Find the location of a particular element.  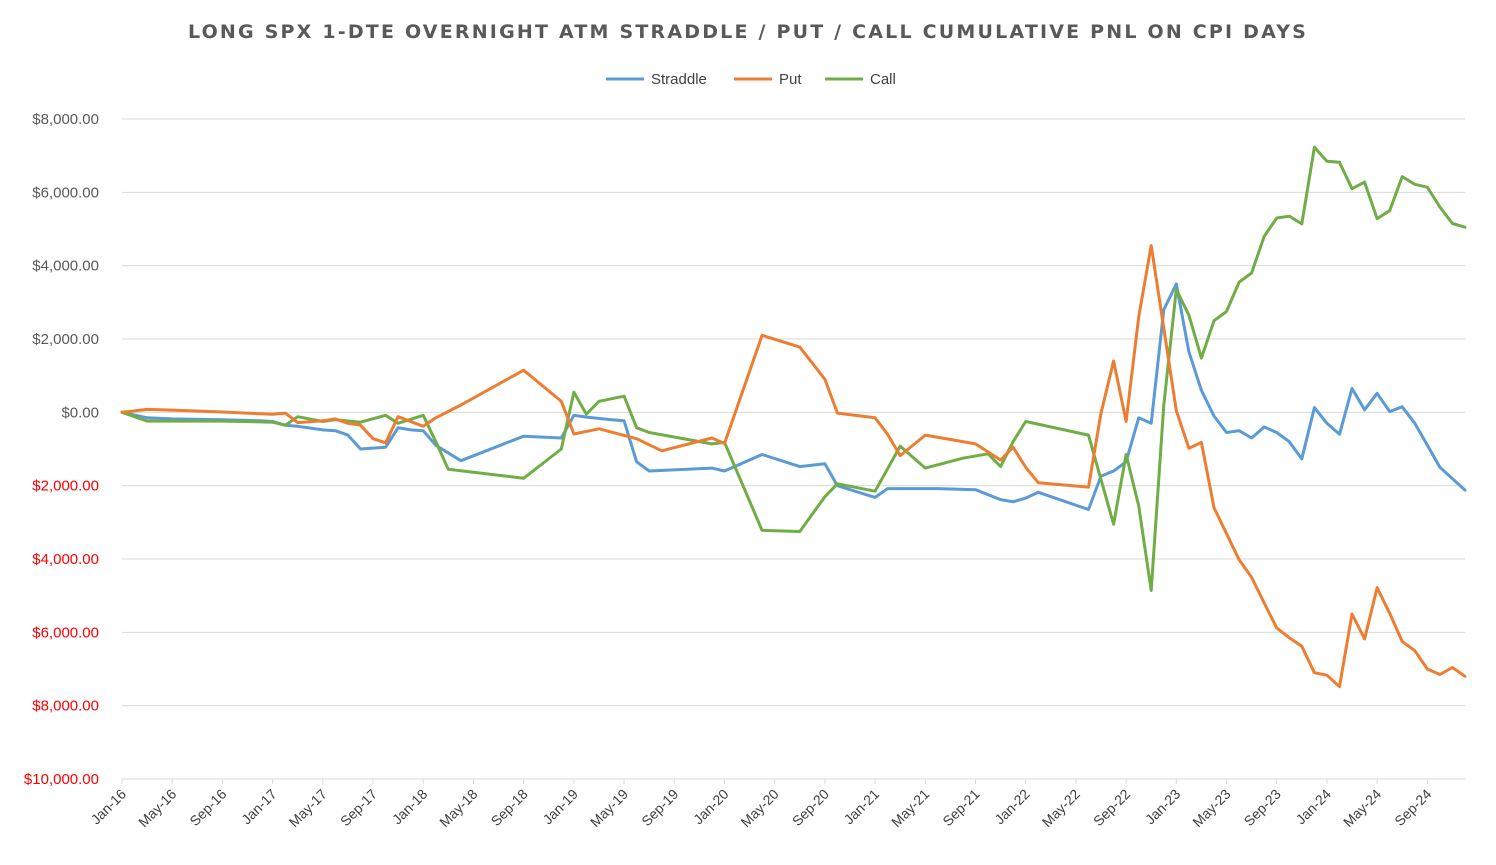

x-tick-label: Jan-19 is located at coordinates (560, 807).